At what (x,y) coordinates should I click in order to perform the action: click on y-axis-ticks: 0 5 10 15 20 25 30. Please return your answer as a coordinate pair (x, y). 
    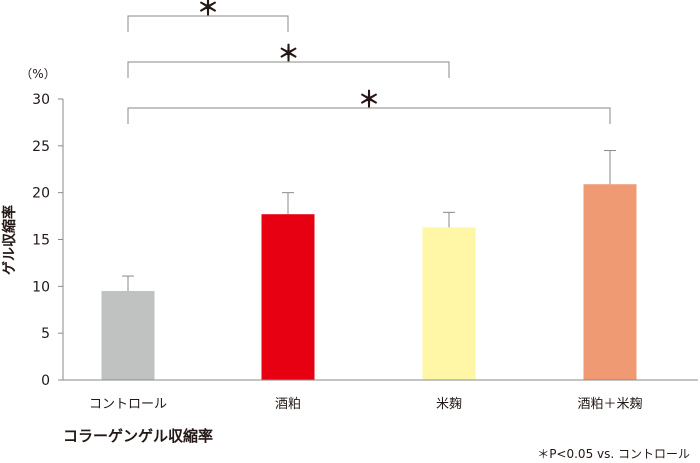
    Looking at the image, I should click on (47, 240).